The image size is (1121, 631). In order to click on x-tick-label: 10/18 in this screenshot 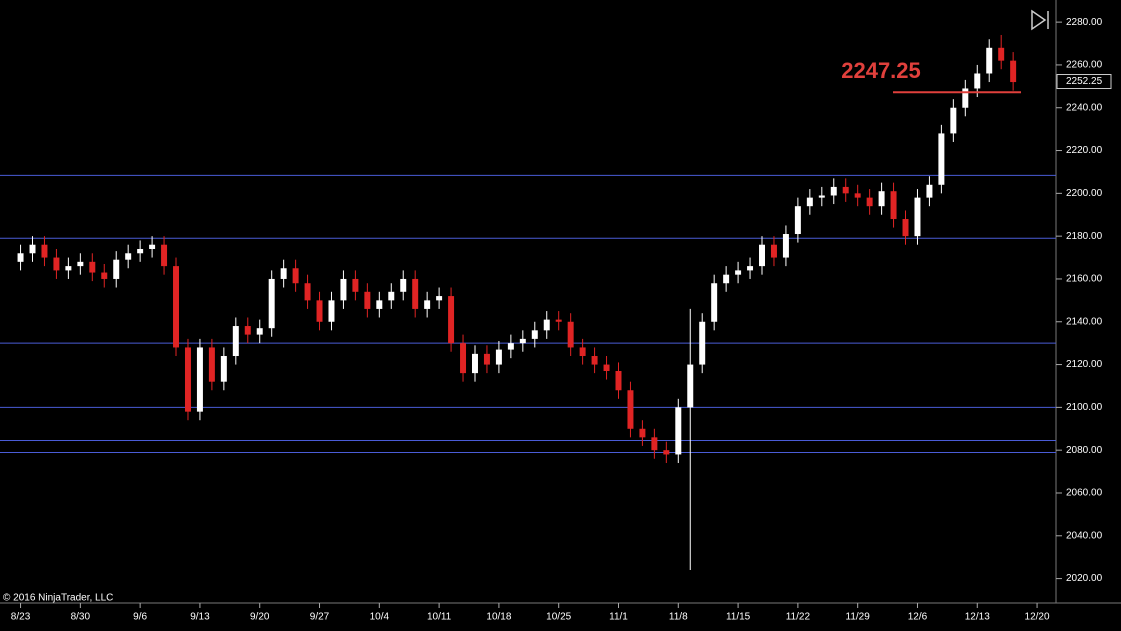, I will do `click(498, 617)`.